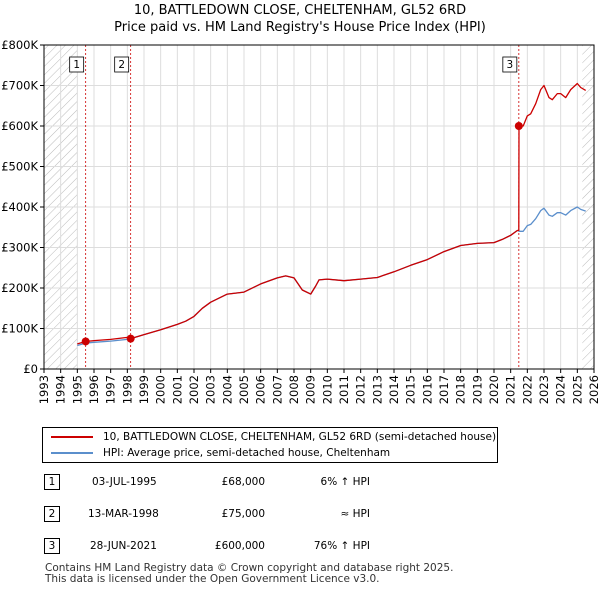  I want to click on y-tick-label: £400K, so click(19, 207).